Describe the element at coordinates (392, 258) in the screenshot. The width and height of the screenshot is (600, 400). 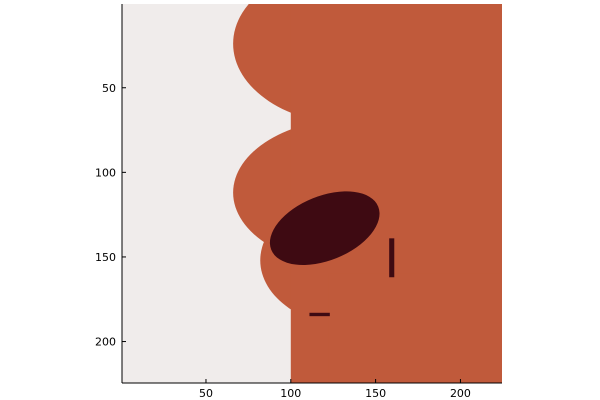
I see `region-dark-streak` at that location.